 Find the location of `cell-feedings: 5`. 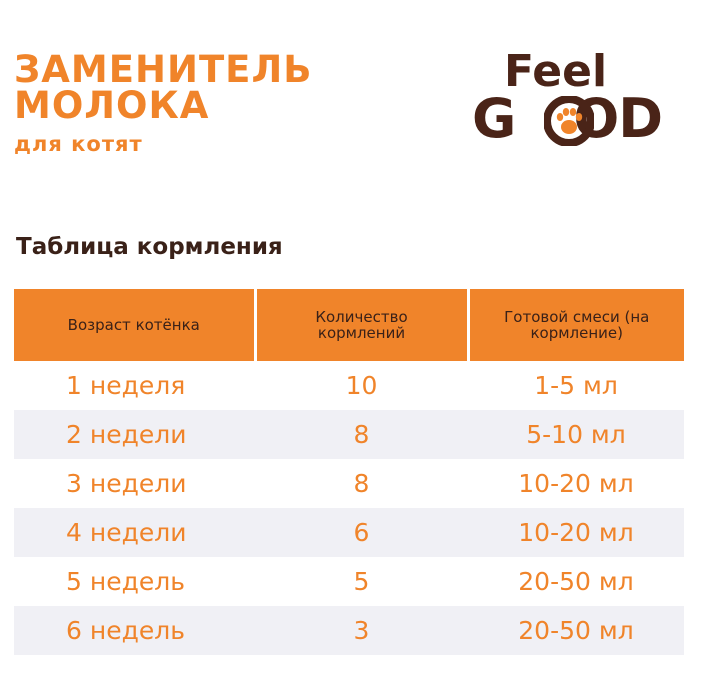

cell-feedings: 5 is located at coordinates (361, 581).